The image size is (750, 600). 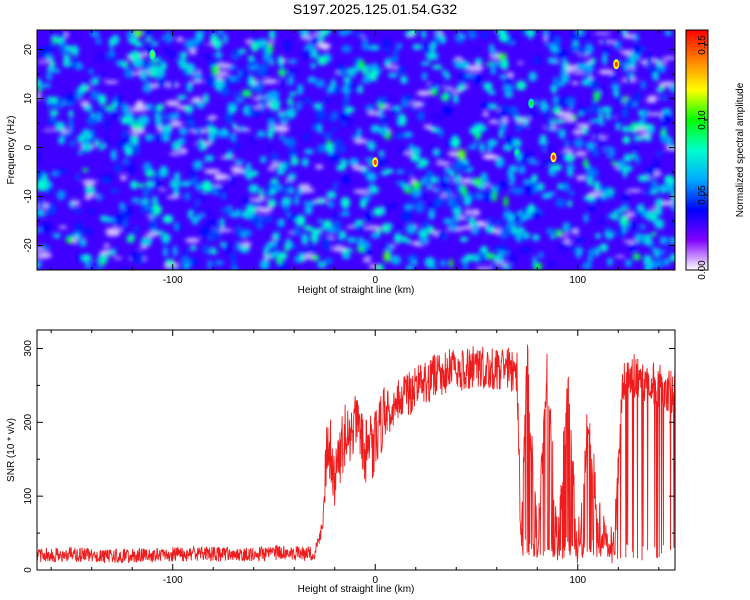 What do you see at coordinates (356, 290) in the screenshot?
I see `heatmap-x-axis-label: Height of straight line (km)` at bounding box center [356, 290].